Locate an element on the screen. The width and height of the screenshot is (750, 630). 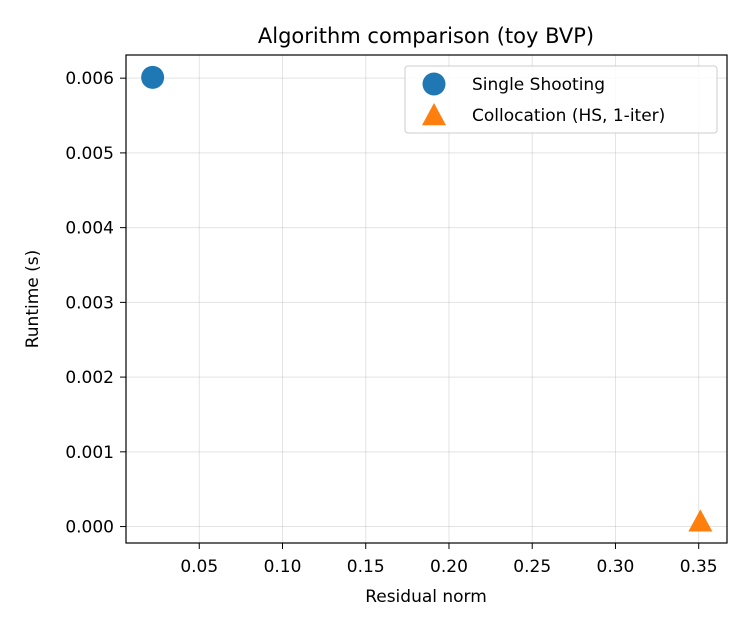
x-tick-label: 0.30 is located at coordinates (616, 567).